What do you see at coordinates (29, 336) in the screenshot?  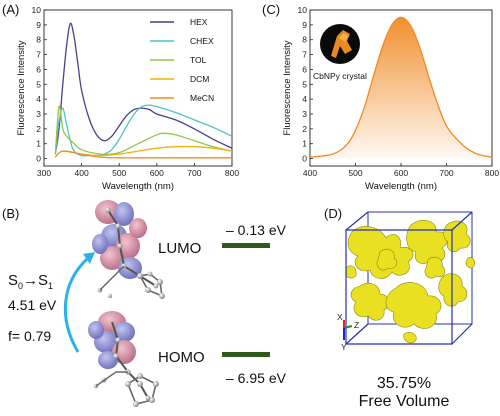 I see `oscillator-strength: f= 0.79` at bounding box center [29, 336].